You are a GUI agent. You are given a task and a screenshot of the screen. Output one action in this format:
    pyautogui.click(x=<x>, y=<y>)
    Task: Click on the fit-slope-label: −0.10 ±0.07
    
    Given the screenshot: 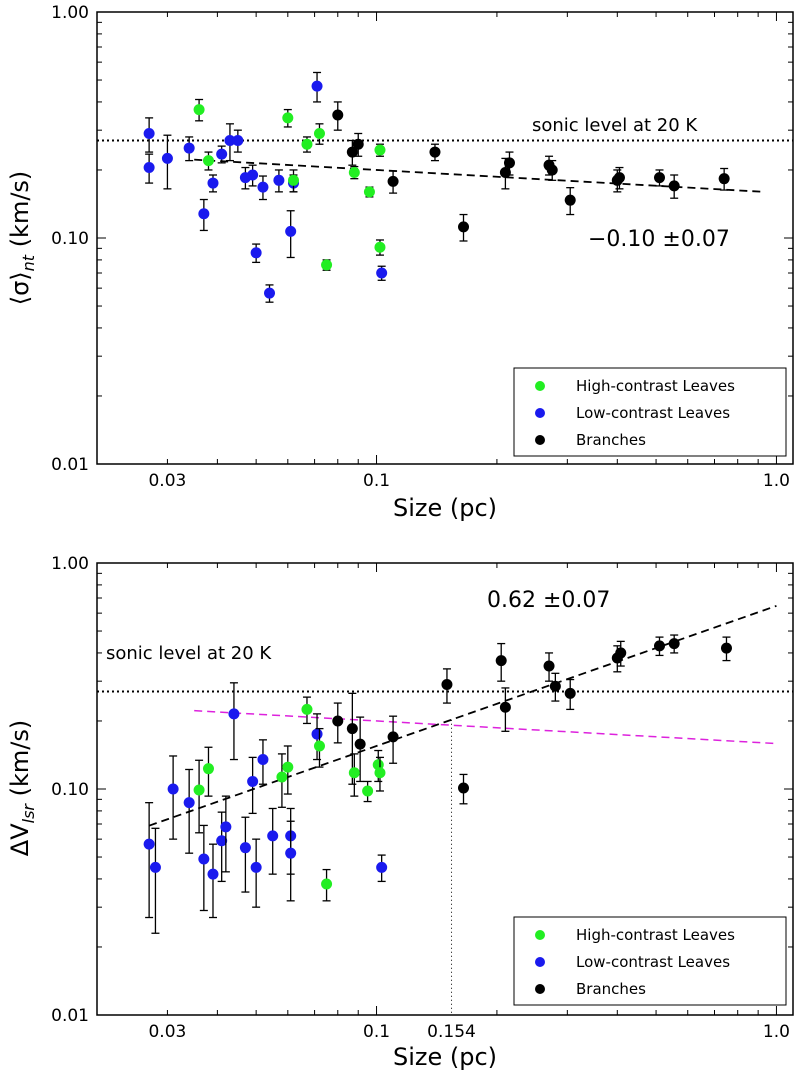 What is the action you would take?
    pyautogui.click(x=659, y=239)
    